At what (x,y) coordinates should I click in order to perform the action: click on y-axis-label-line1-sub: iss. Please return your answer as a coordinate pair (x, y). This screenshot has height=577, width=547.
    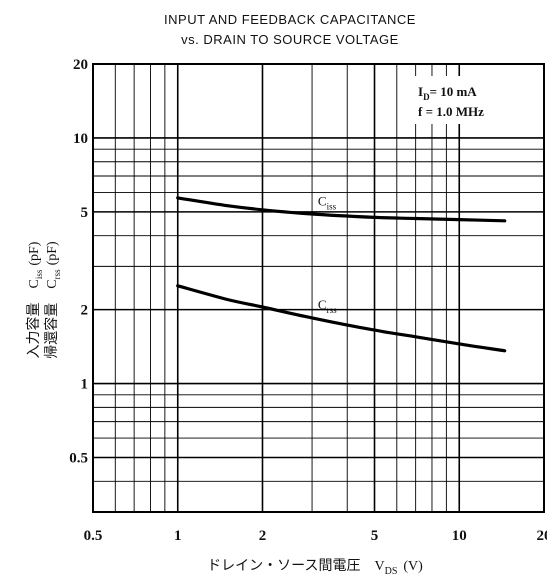
    Looking at the image, I should click on (39, 274).